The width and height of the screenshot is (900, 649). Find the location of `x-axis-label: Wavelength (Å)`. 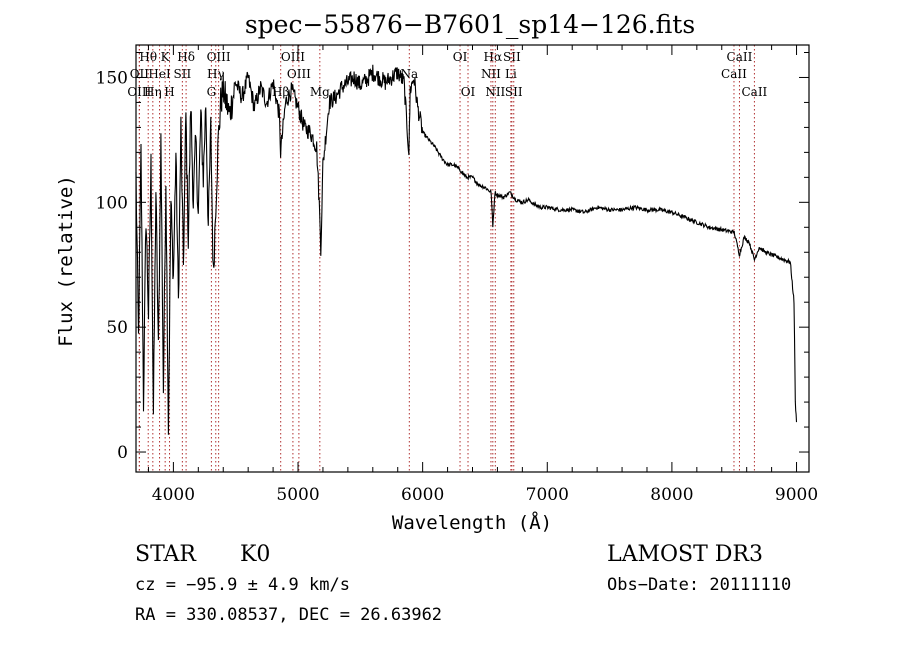

x-axis-label: Wavelength (Å) is located at coordinates (472, 522).